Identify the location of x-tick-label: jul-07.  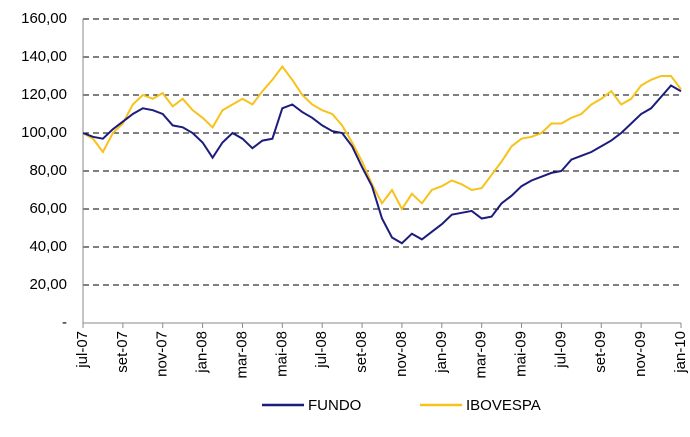
(82, 350).